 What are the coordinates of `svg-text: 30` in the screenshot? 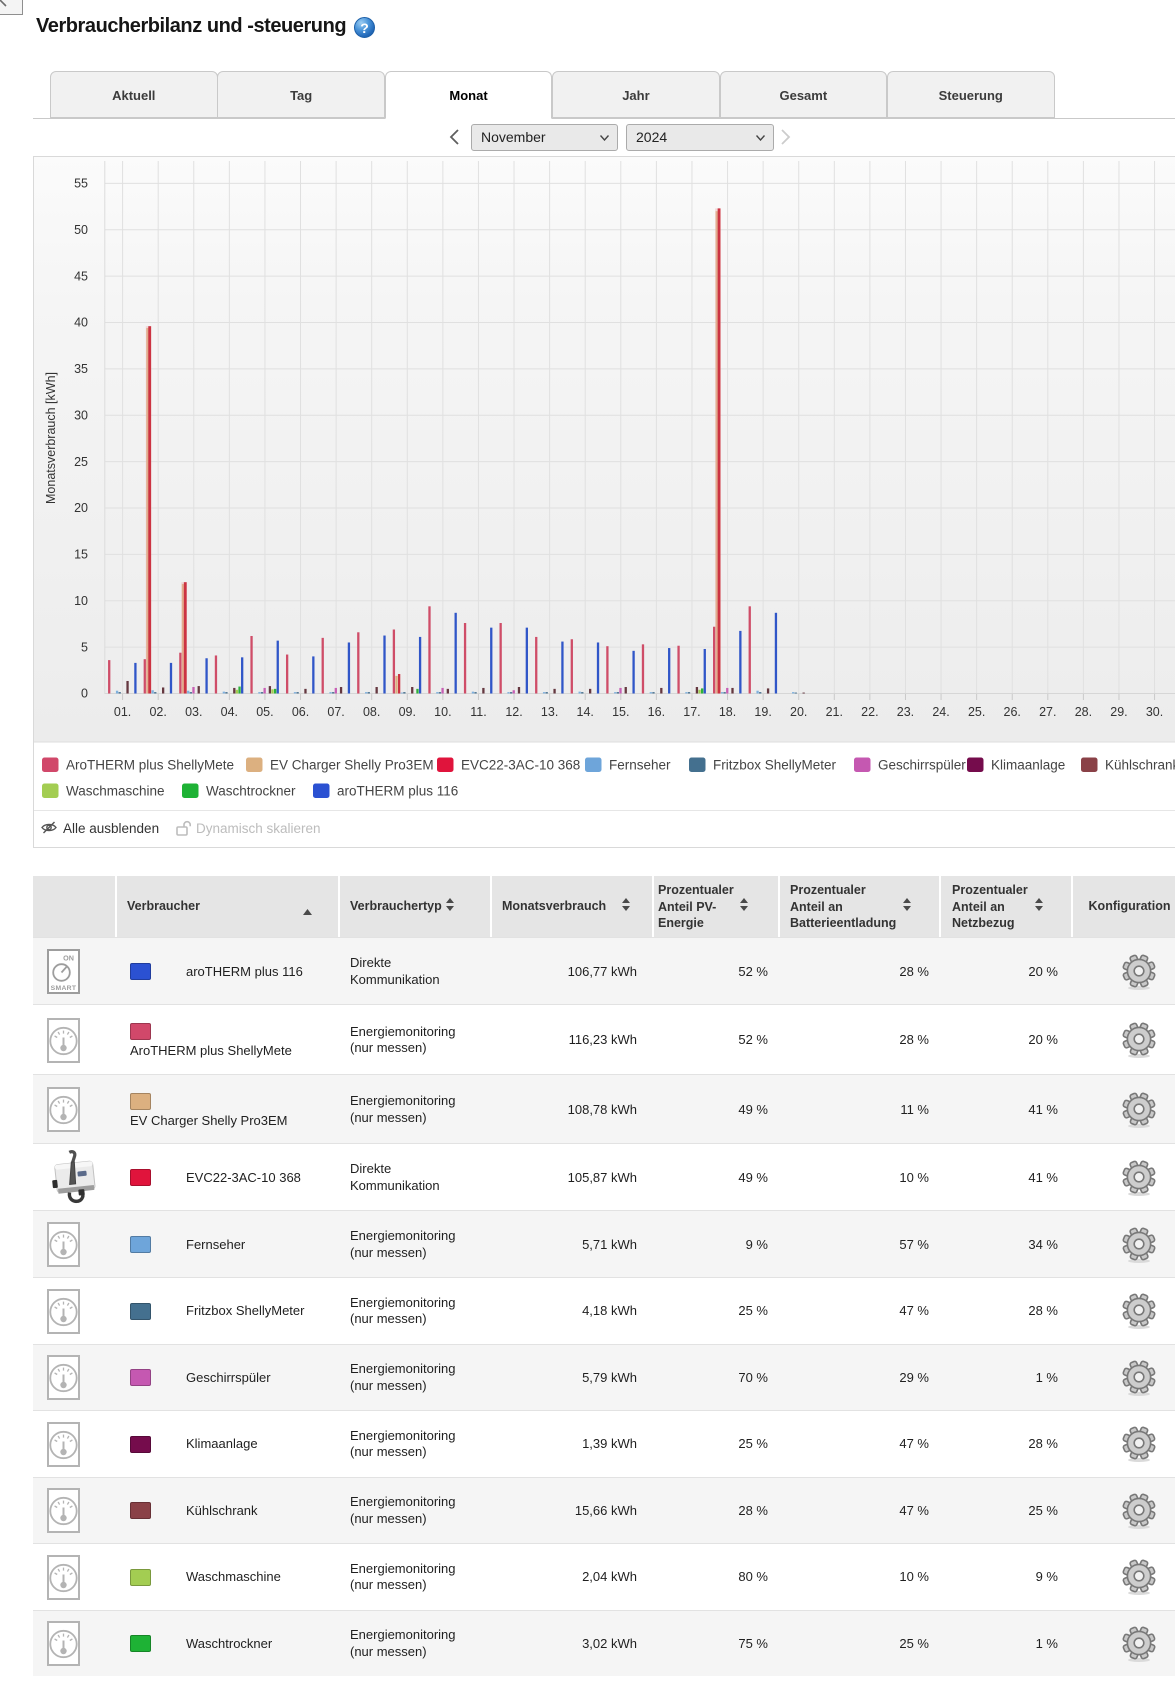 It's located at (81, 415).